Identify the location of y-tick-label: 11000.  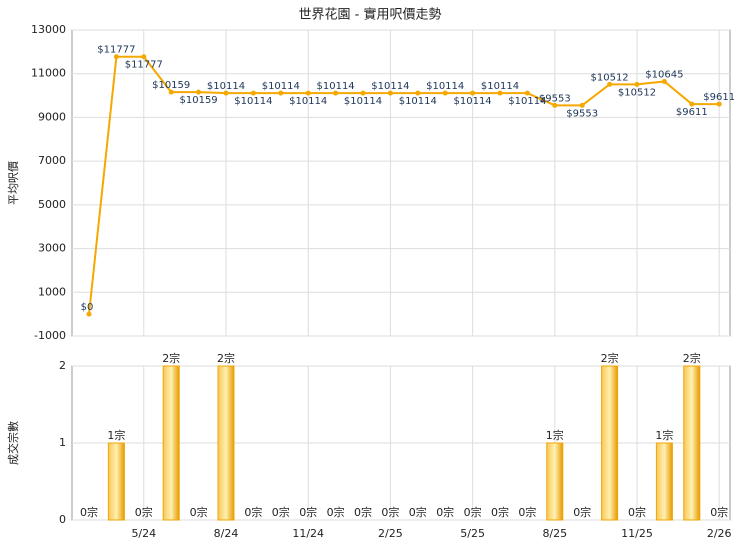
(48, 73).